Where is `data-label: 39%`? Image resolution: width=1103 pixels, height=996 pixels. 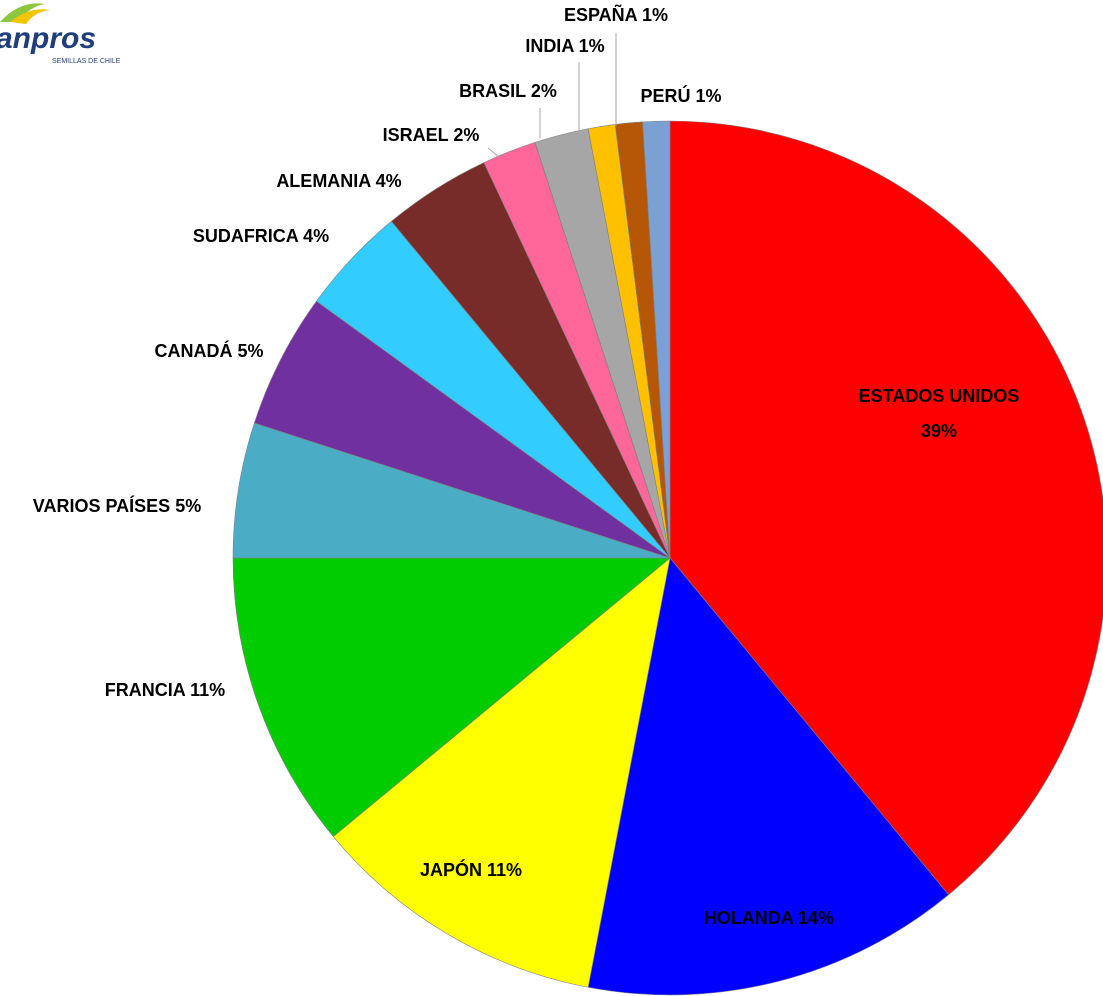
data-label: 39% is located at coordinates (939, 431).